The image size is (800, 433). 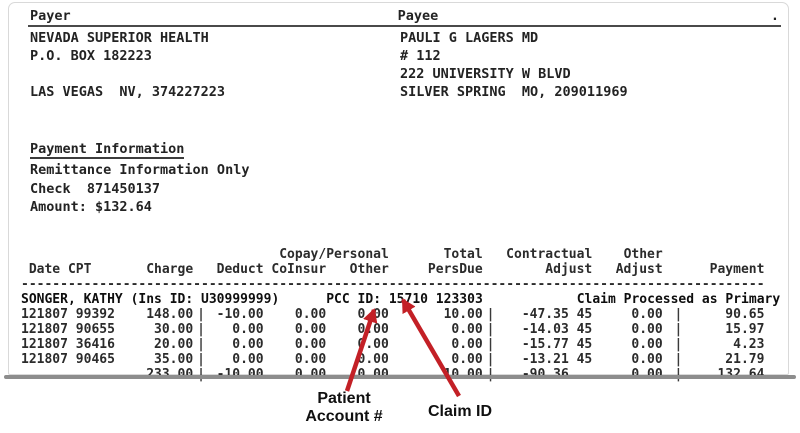 I want to click on cell-deduct-total: -10.00, so click(x=240, y=374).